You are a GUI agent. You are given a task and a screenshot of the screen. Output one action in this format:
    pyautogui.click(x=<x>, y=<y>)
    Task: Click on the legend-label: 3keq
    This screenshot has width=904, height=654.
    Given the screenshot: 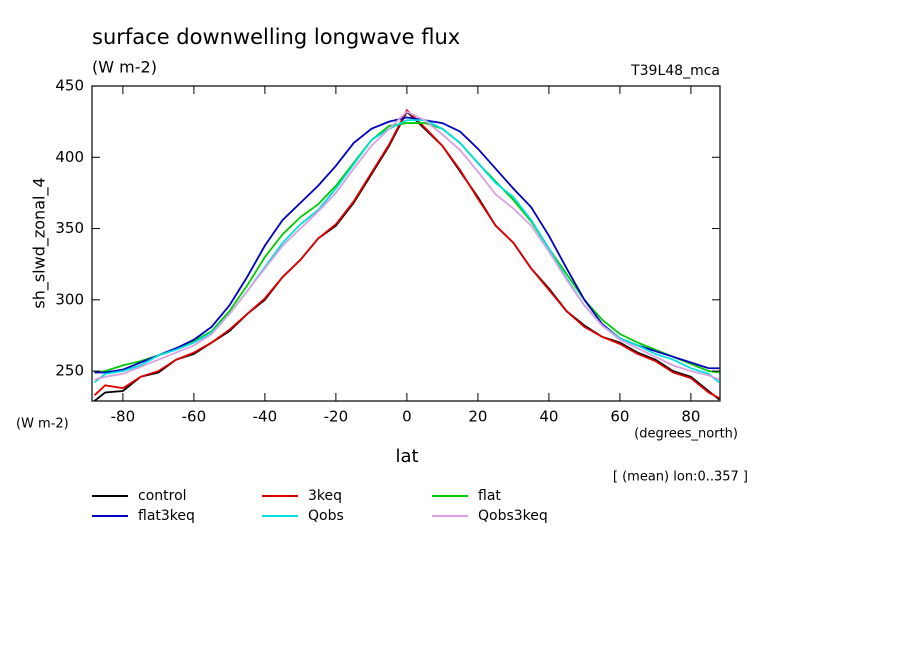 What is the action you would take?
    pyautogui.click(x=325, y=496)
    